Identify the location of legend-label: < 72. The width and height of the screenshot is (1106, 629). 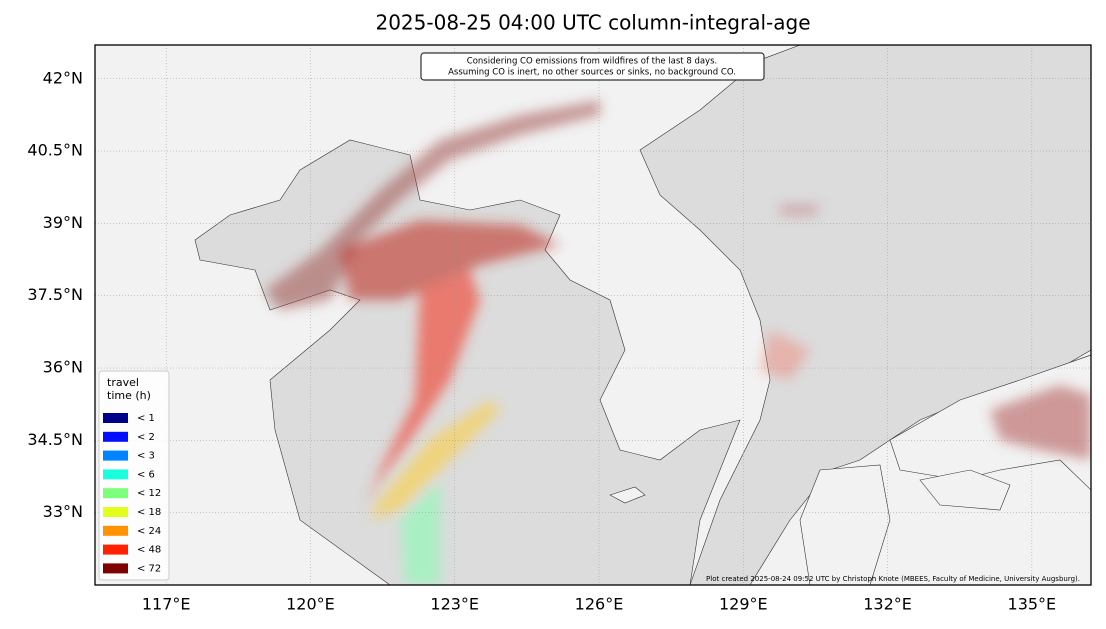
(149, 568).